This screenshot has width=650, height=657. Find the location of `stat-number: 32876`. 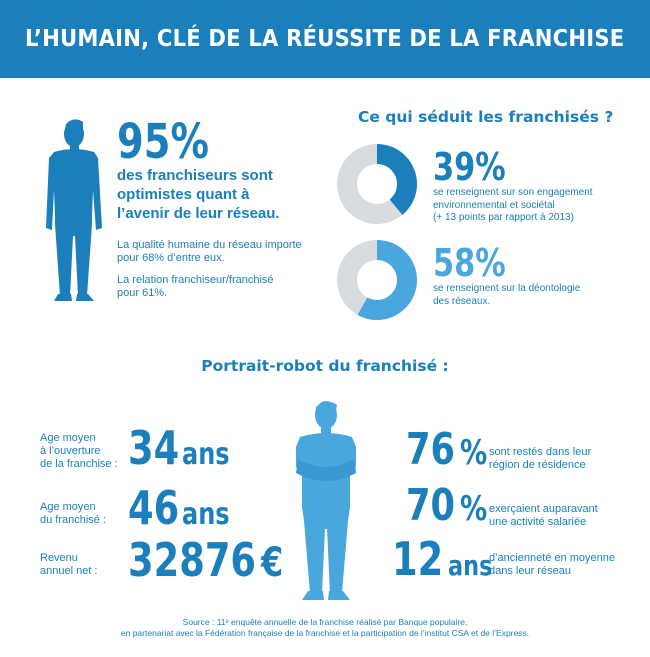

stat-number: 32876 is located at coordinates (192, 560).